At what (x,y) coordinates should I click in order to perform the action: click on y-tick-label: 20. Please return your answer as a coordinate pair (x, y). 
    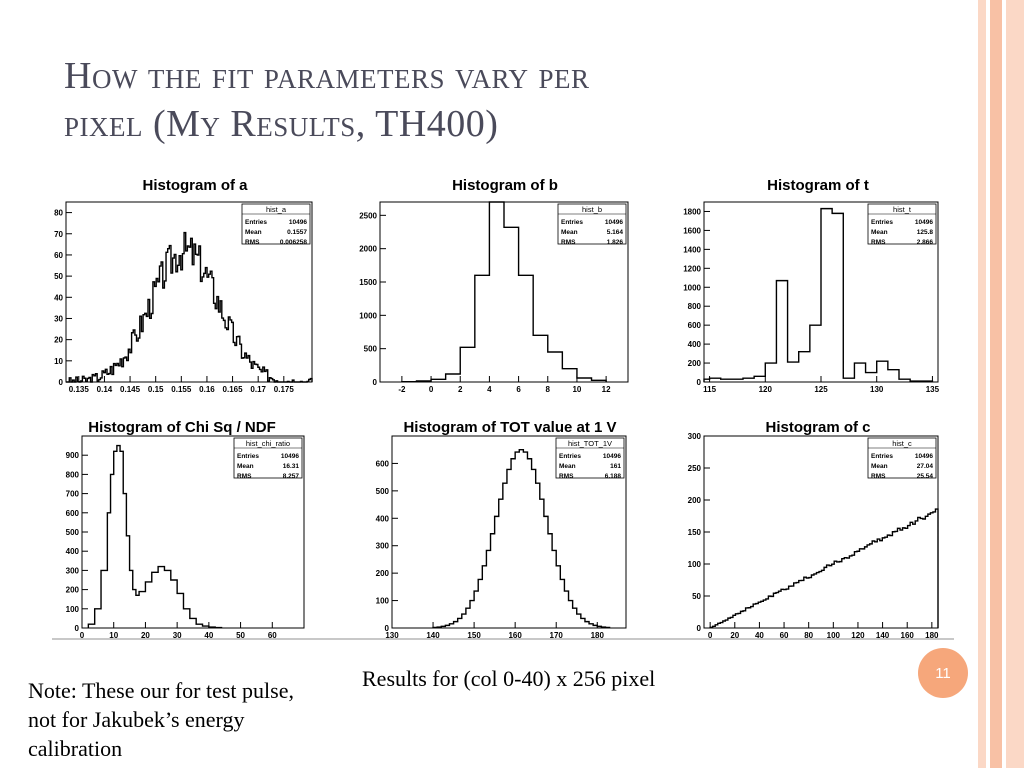
    Looking at the image, I should click on (58, 340).